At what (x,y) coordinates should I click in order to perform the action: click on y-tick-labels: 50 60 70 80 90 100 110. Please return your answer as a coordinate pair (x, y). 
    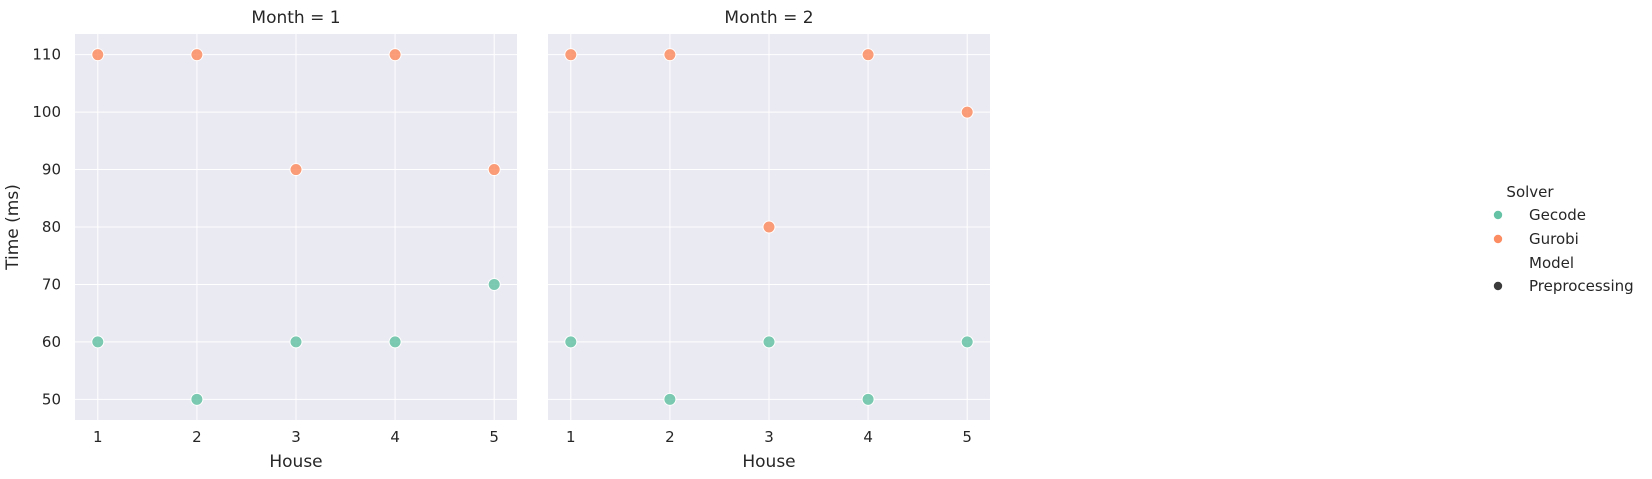
    Looking at the image, I should click on (46, 227).